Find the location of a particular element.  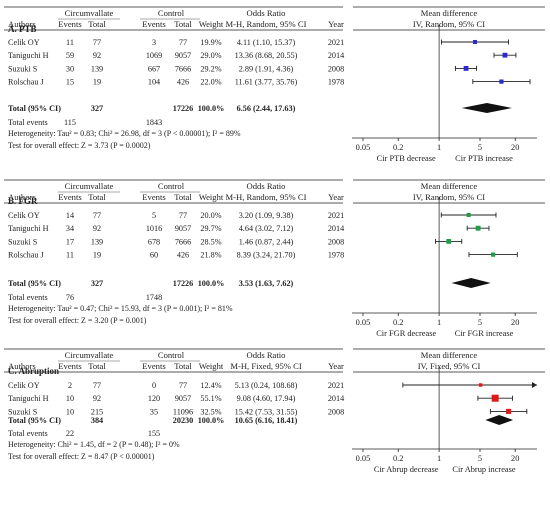

study-odds-ratio: 4.64 (3.02, 7.12) is located at coordinates (266, 228).